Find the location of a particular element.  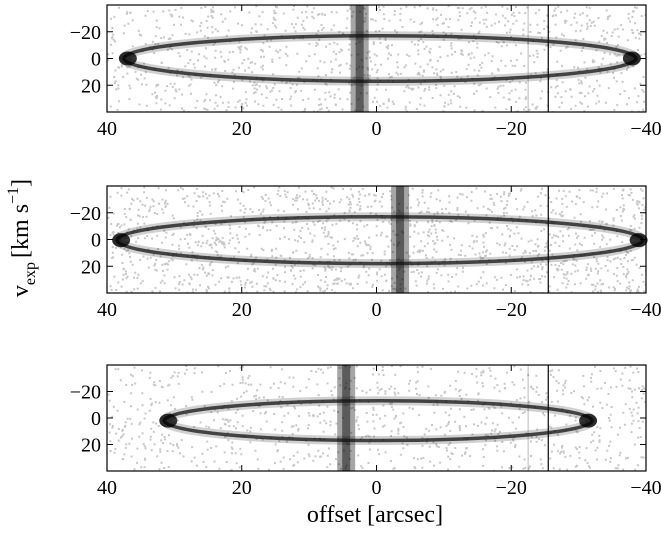

y-label-superscript: −1 is located at coordinates (13, 195).